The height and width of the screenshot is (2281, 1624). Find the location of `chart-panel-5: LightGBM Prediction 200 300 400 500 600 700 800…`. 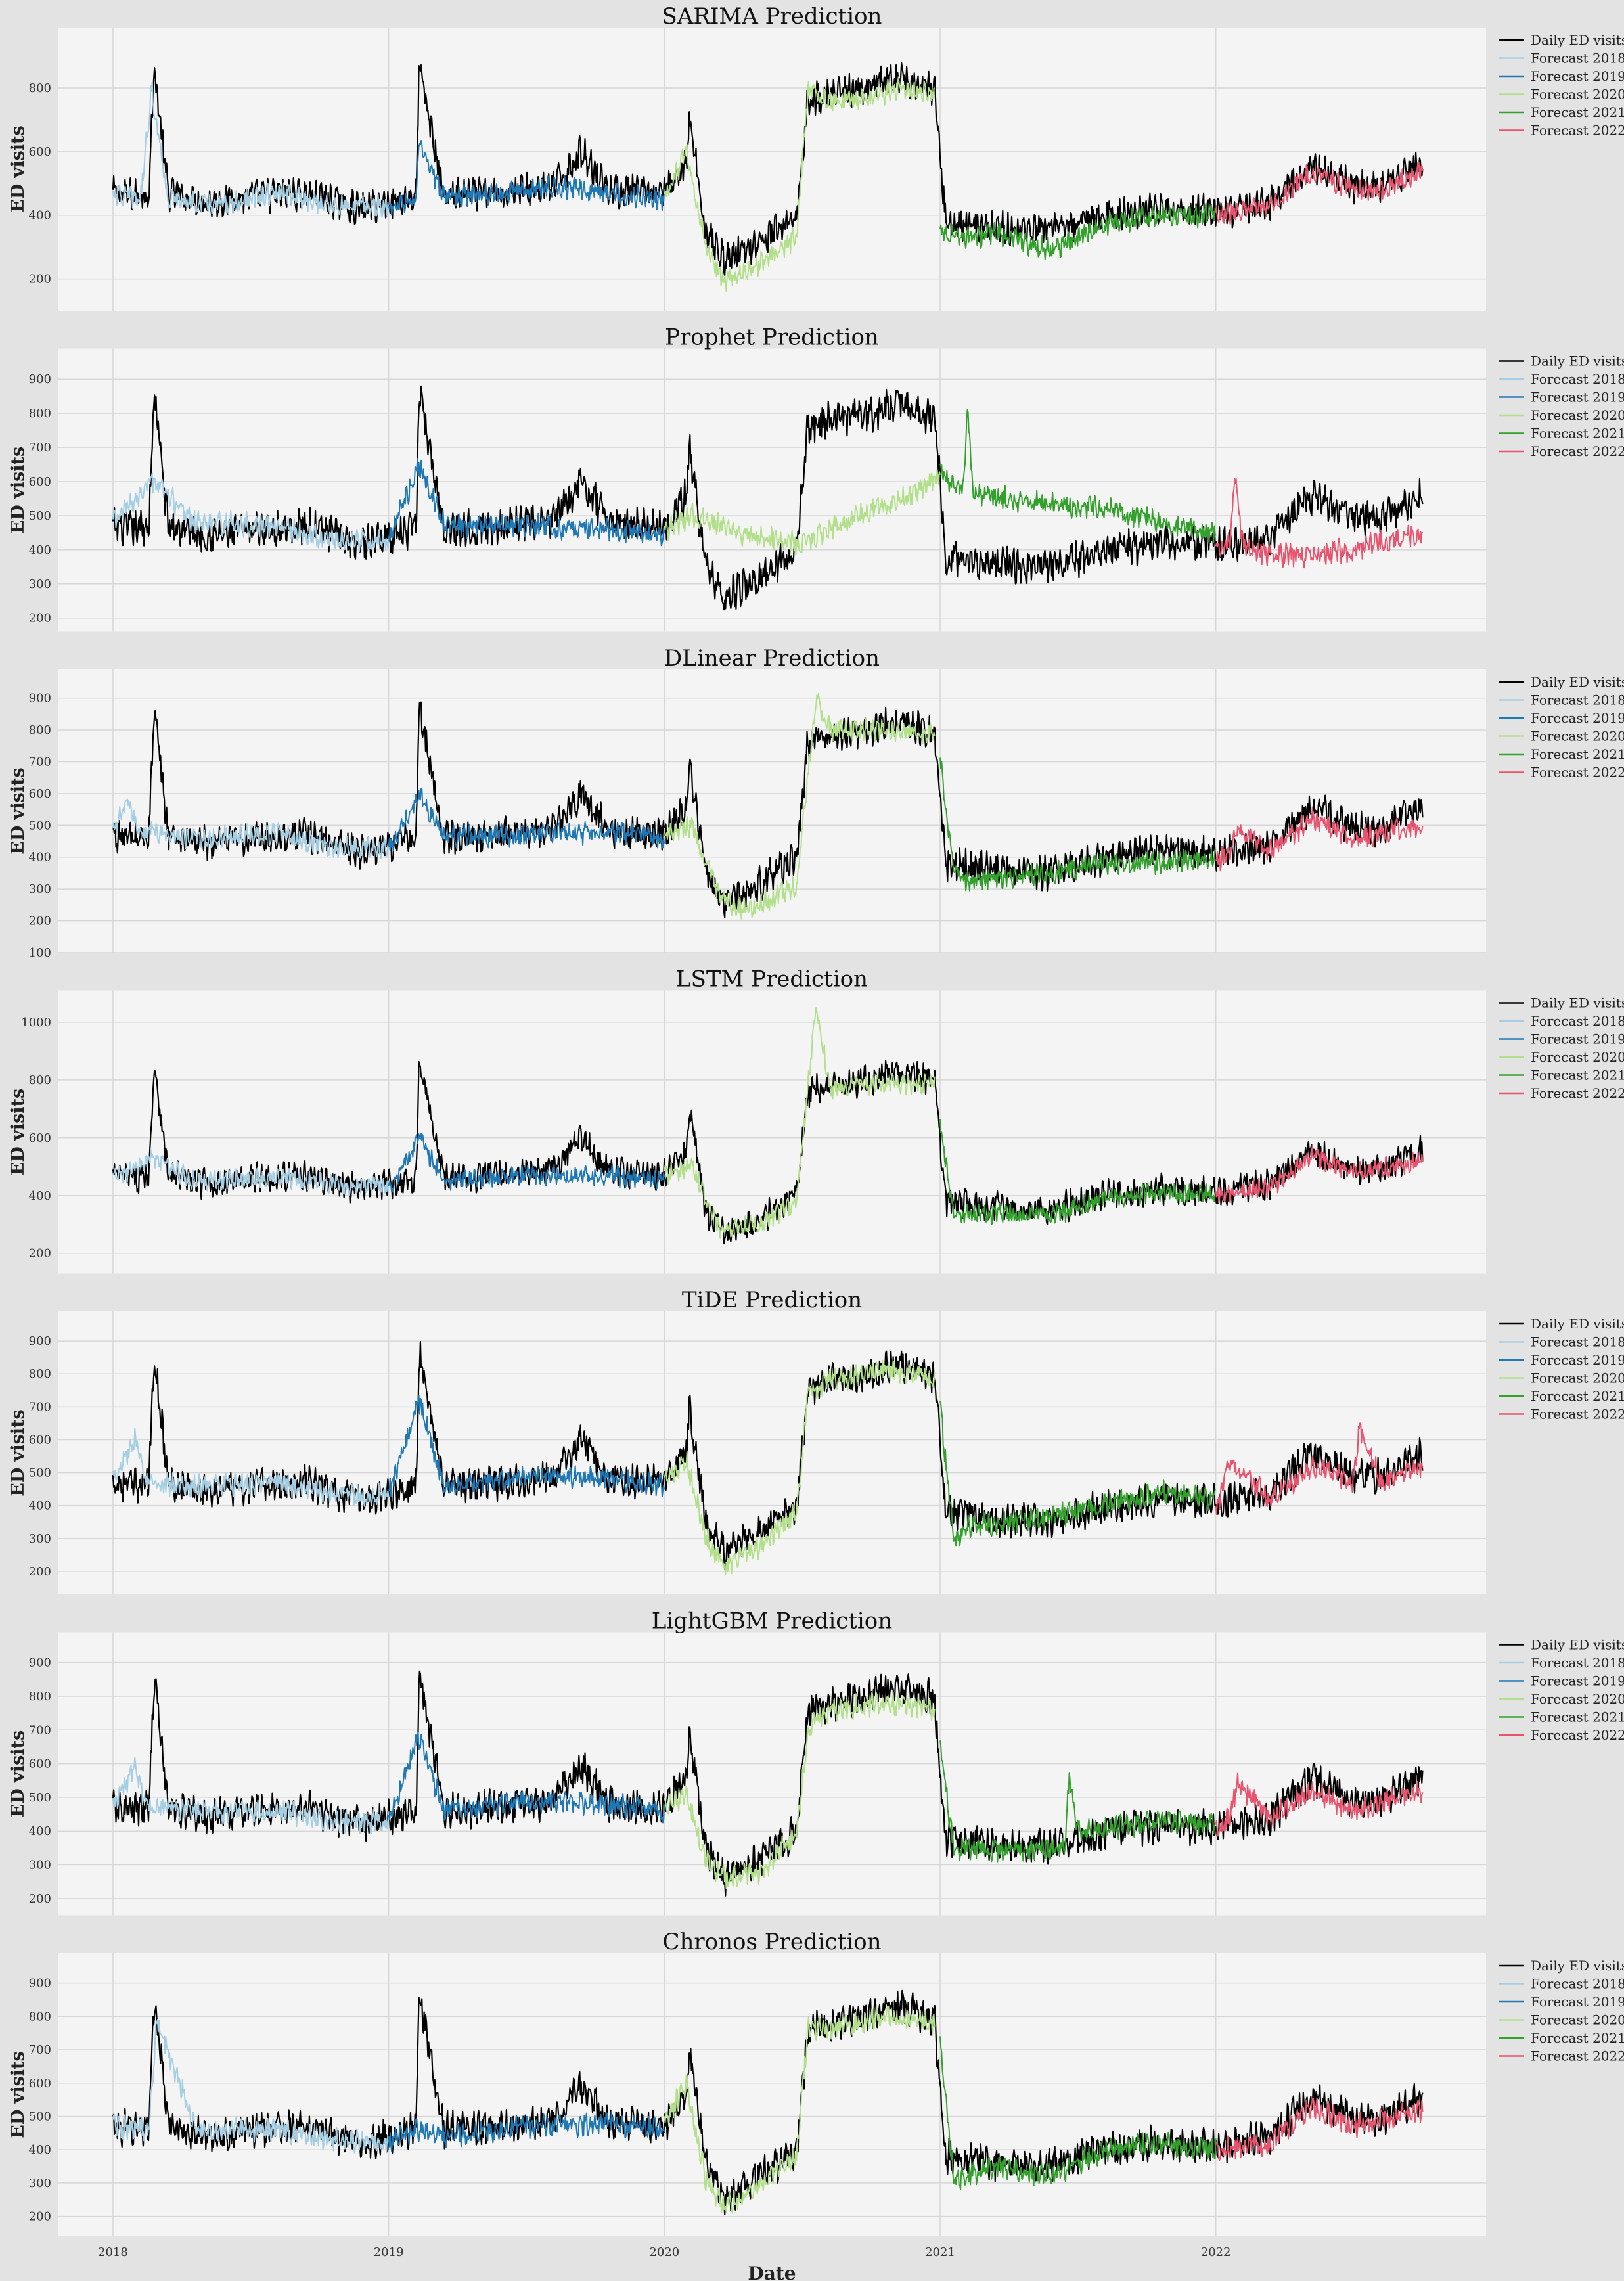

chart-panel-5: LightGBM Prediction 200 300 400 500 600 700 800… is located at coordinates (816, 1762).